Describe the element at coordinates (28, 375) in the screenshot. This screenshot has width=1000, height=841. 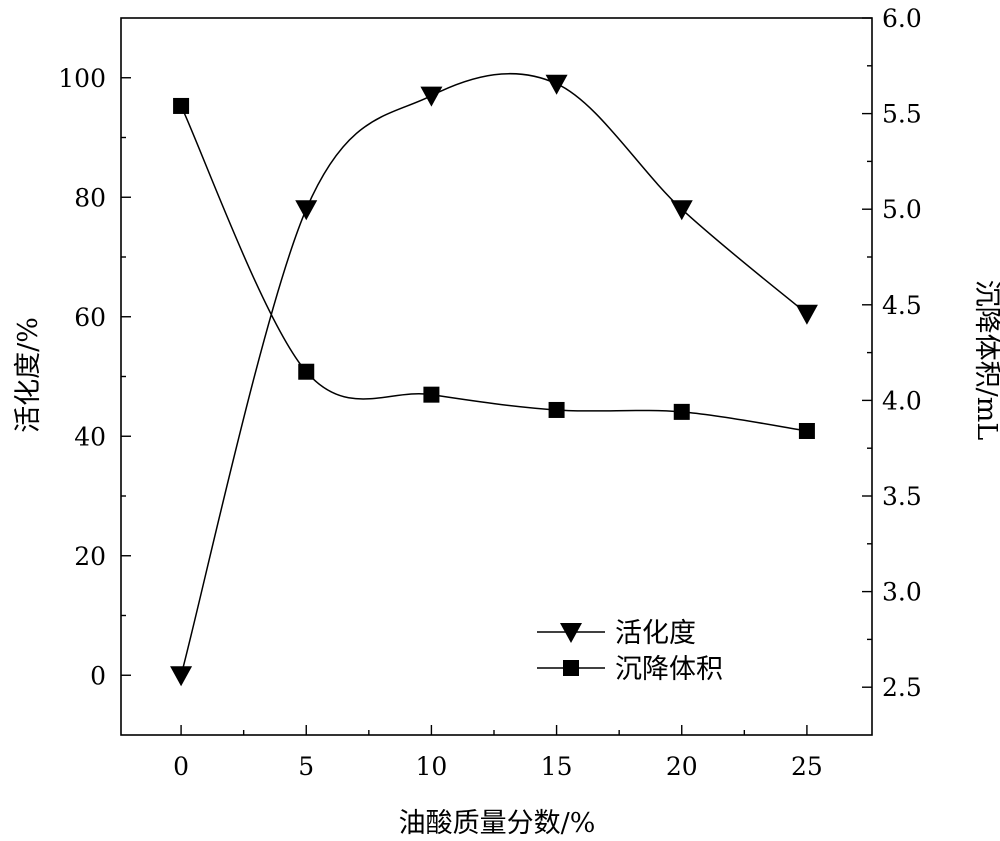
I see `left-y-axis-title: 活化度/%` at that location.